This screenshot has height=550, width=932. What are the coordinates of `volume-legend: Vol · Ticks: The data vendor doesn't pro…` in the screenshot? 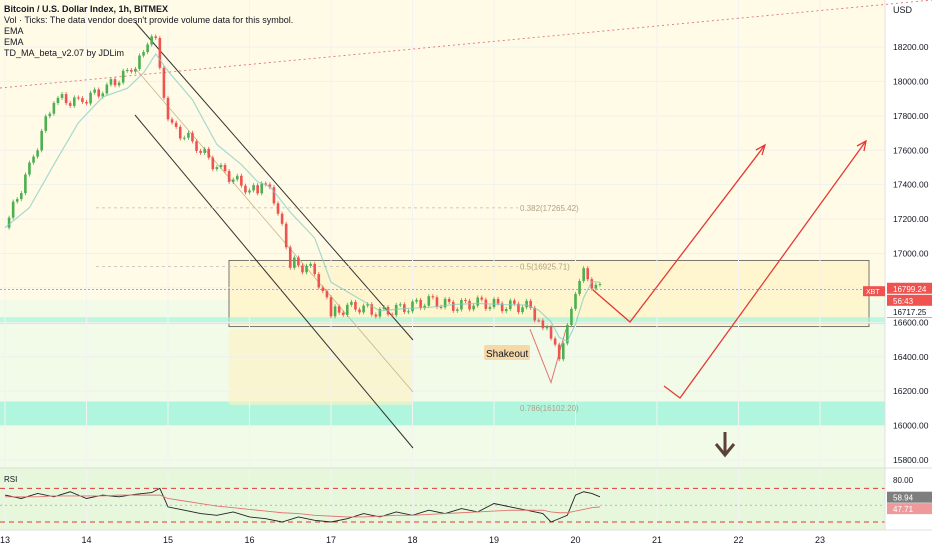 It's located at (149, 20).